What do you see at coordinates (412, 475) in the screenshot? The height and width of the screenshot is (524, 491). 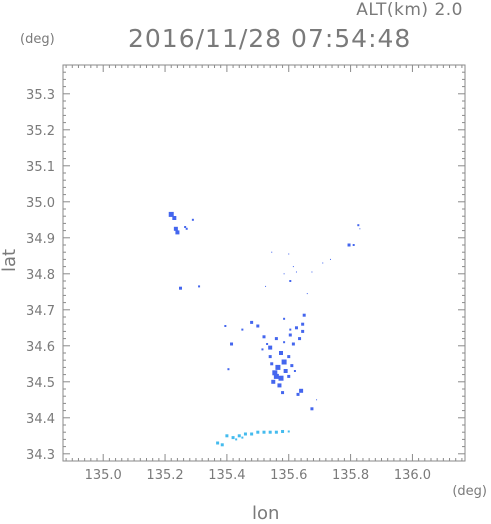 I see `x-tick-label: 136.0` at bounding box center [412, 475].